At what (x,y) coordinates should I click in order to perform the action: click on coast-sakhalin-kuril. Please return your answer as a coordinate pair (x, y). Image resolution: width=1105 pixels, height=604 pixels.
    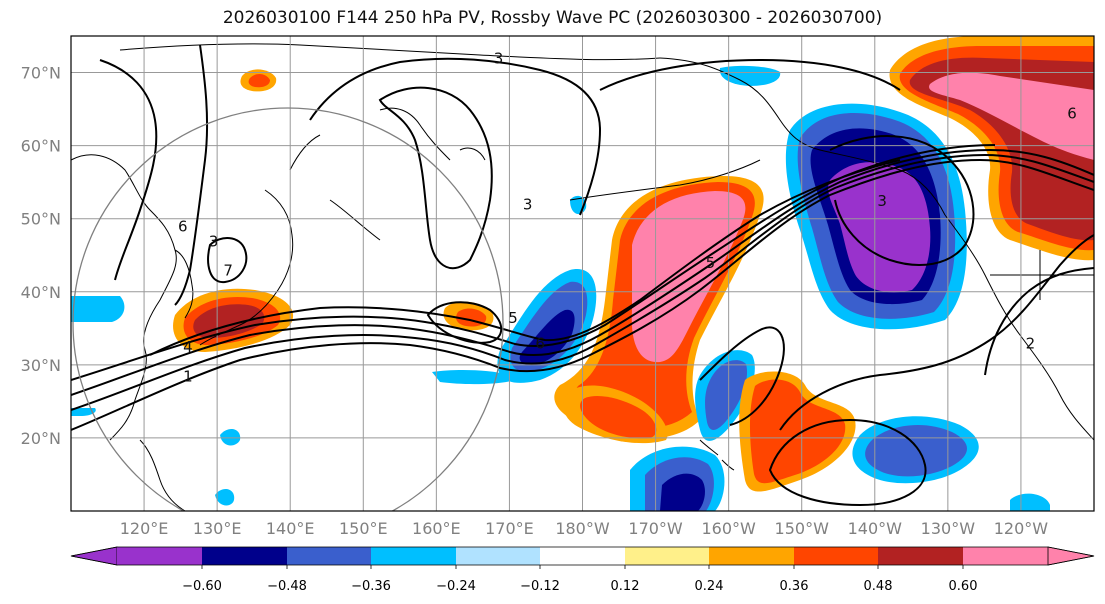
    Looking at the image, I should click on (335, 187).